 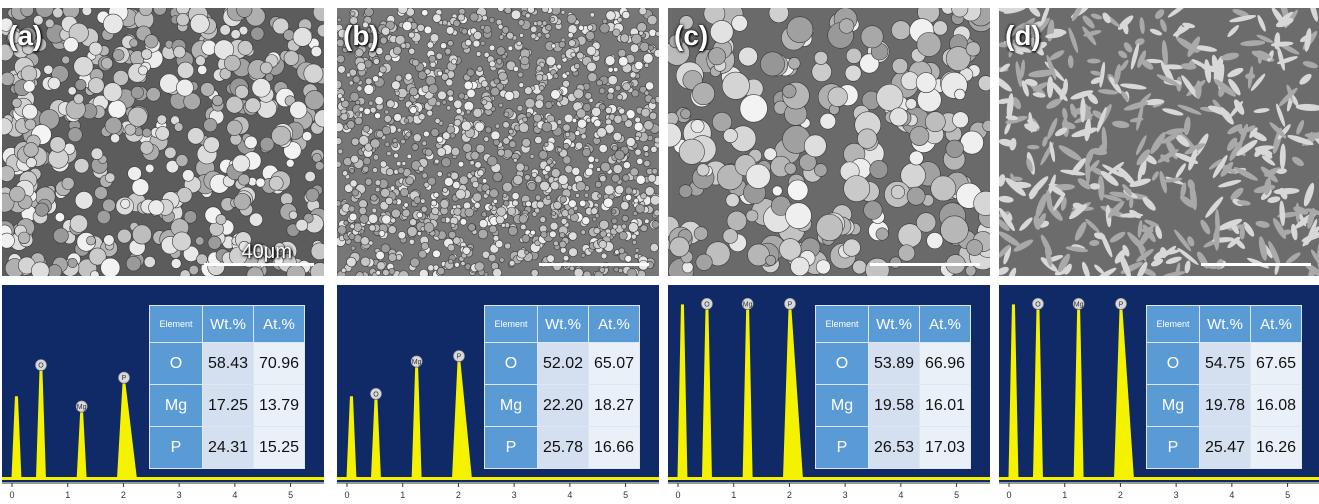 What do you see at coordinates (1159, 491) in the screenshot?
I see `energy-axis: 0 1 2 3 4 5` at bounding box center [1159, 491].